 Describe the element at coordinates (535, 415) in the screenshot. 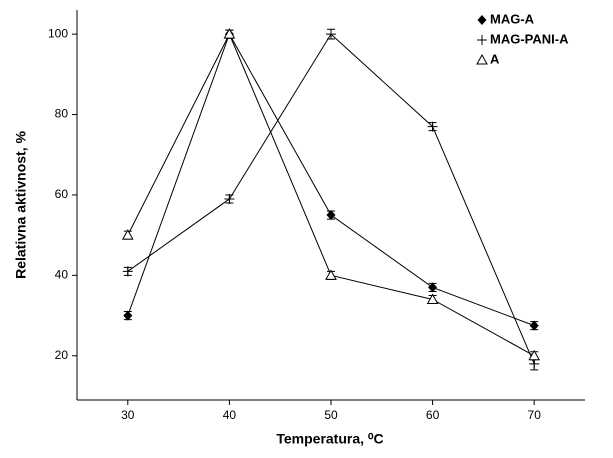

I see `x-tick-label: 70` at that location.